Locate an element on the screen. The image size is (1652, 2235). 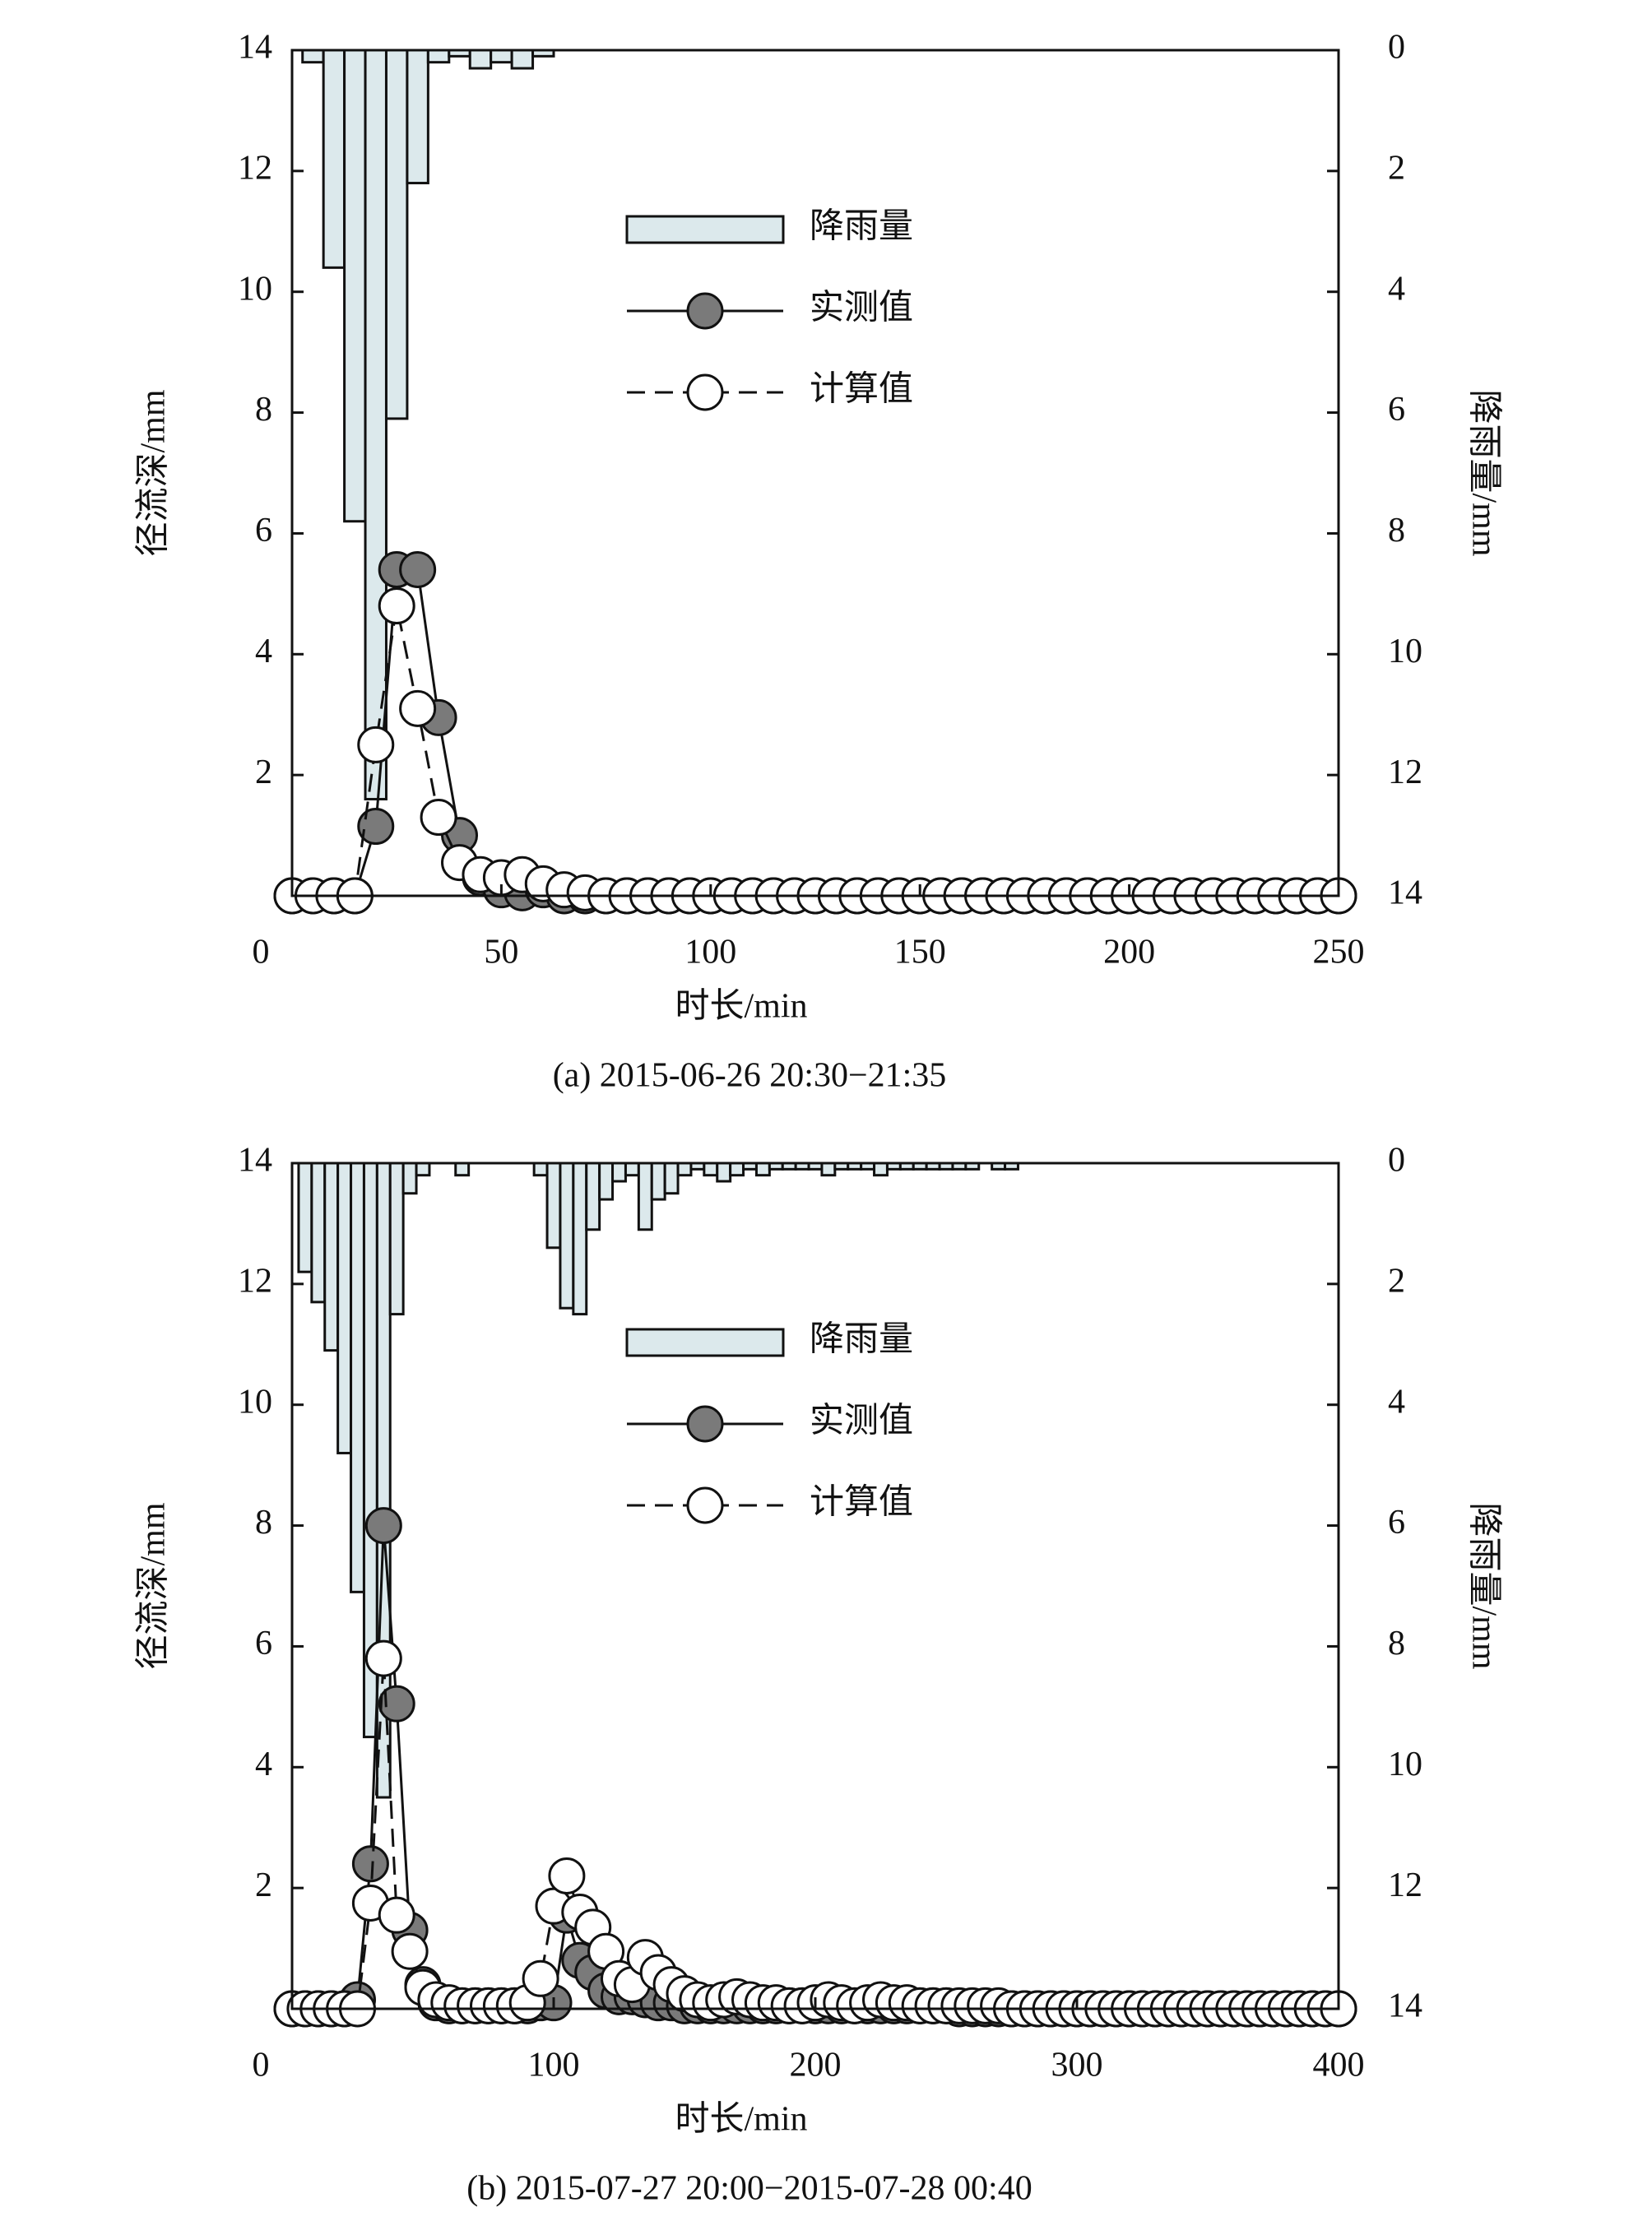
x-tick-label: 400 is located at coordinates (1339, 2065).